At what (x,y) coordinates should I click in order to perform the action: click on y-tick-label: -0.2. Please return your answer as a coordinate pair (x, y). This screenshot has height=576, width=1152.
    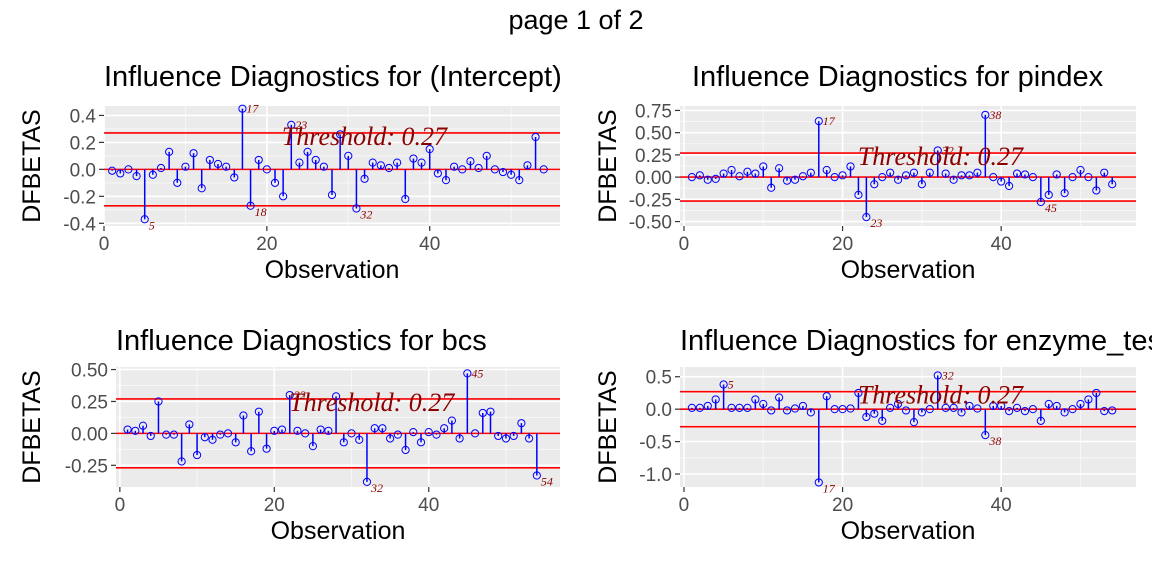
    Looking at the image, I should click on (79, 197).